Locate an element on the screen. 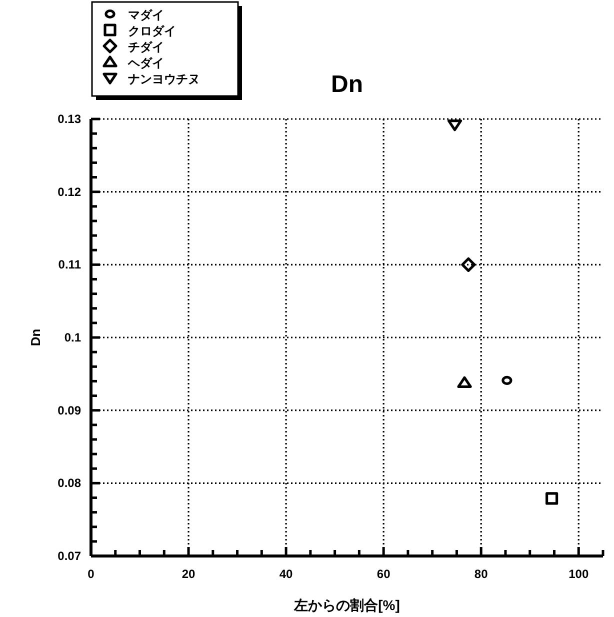 This screenshot has height=617, width=614. x-tick-label: 20 is located at coordinates (189, 574).